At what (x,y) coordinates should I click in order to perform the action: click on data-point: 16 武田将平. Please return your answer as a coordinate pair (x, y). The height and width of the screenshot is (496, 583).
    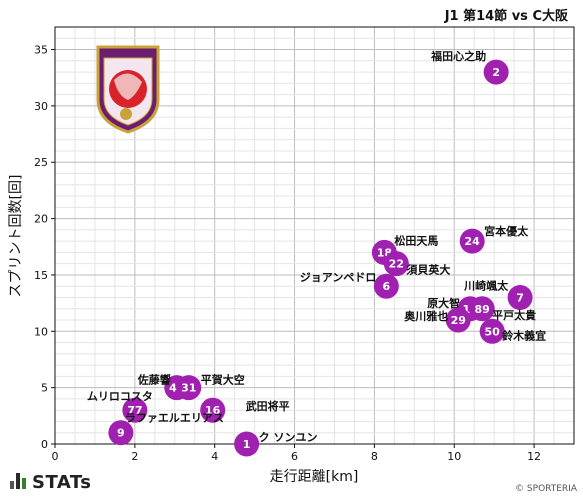
    Looking at the image, I should click on (245, 410).